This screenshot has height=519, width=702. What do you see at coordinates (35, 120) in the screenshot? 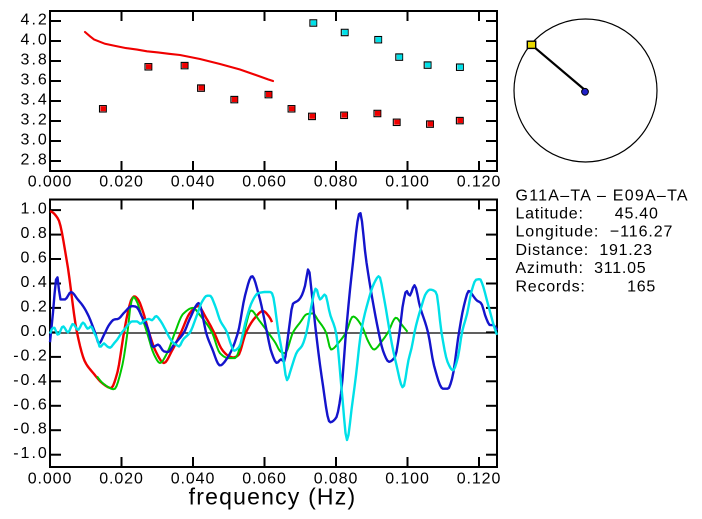
I see `svg-text: 3.2` at bounding box center [35, 120].